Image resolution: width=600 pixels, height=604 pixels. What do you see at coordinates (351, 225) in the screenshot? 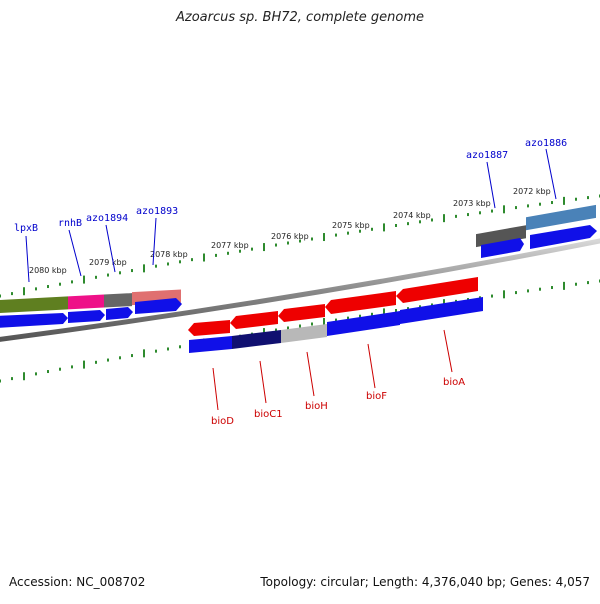
I see `kbp-label: 2075 kbp` at bounding box center [351, 225].